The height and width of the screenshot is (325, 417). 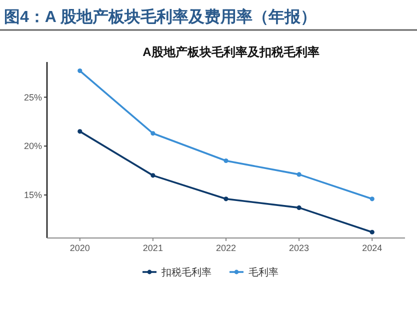 What do you see at coordinates (263, 272) in the screenshot?
I see `legend-label: 毛利率` at bounding box center [263, 272].